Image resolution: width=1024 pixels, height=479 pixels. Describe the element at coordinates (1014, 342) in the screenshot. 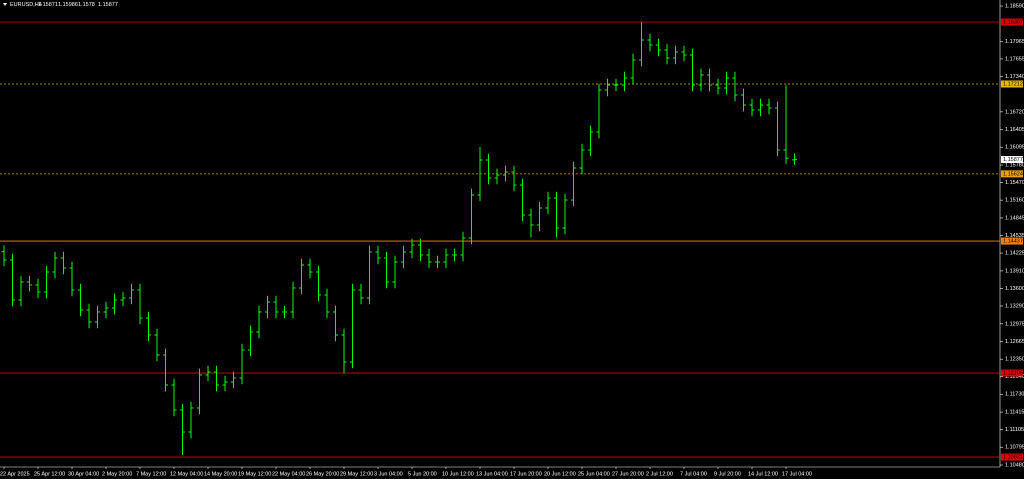

I see `y-tick-label: 1.12665` at that location.